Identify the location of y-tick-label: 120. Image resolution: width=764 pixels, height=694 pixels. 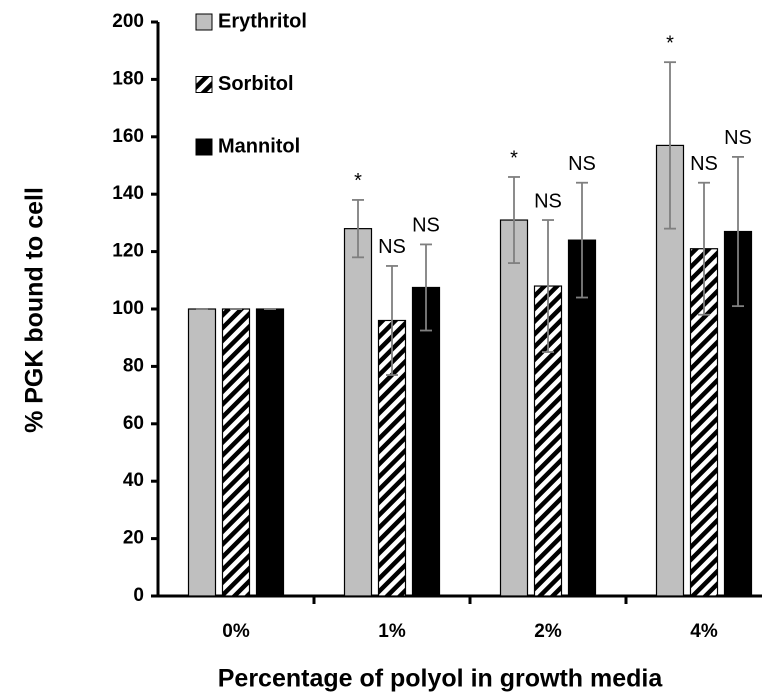
(128, 251).